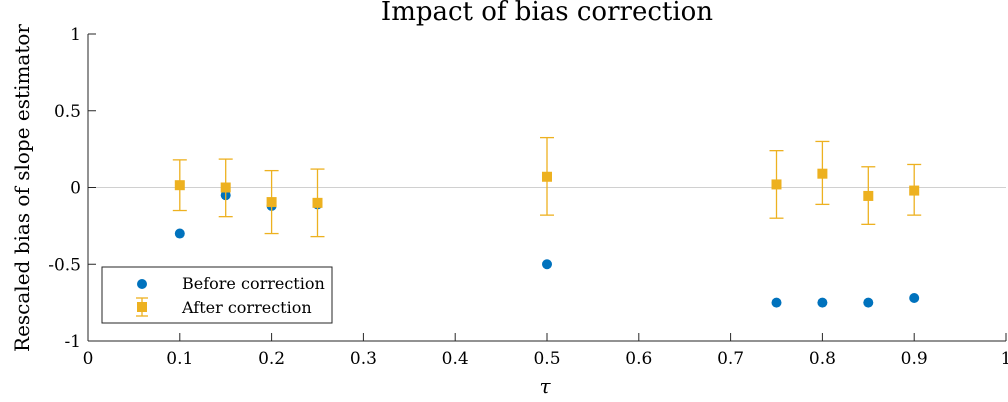 The width and height of the screenshot is (1008, 402). I want to click on x-axis-label: τ, so click(545, 386).